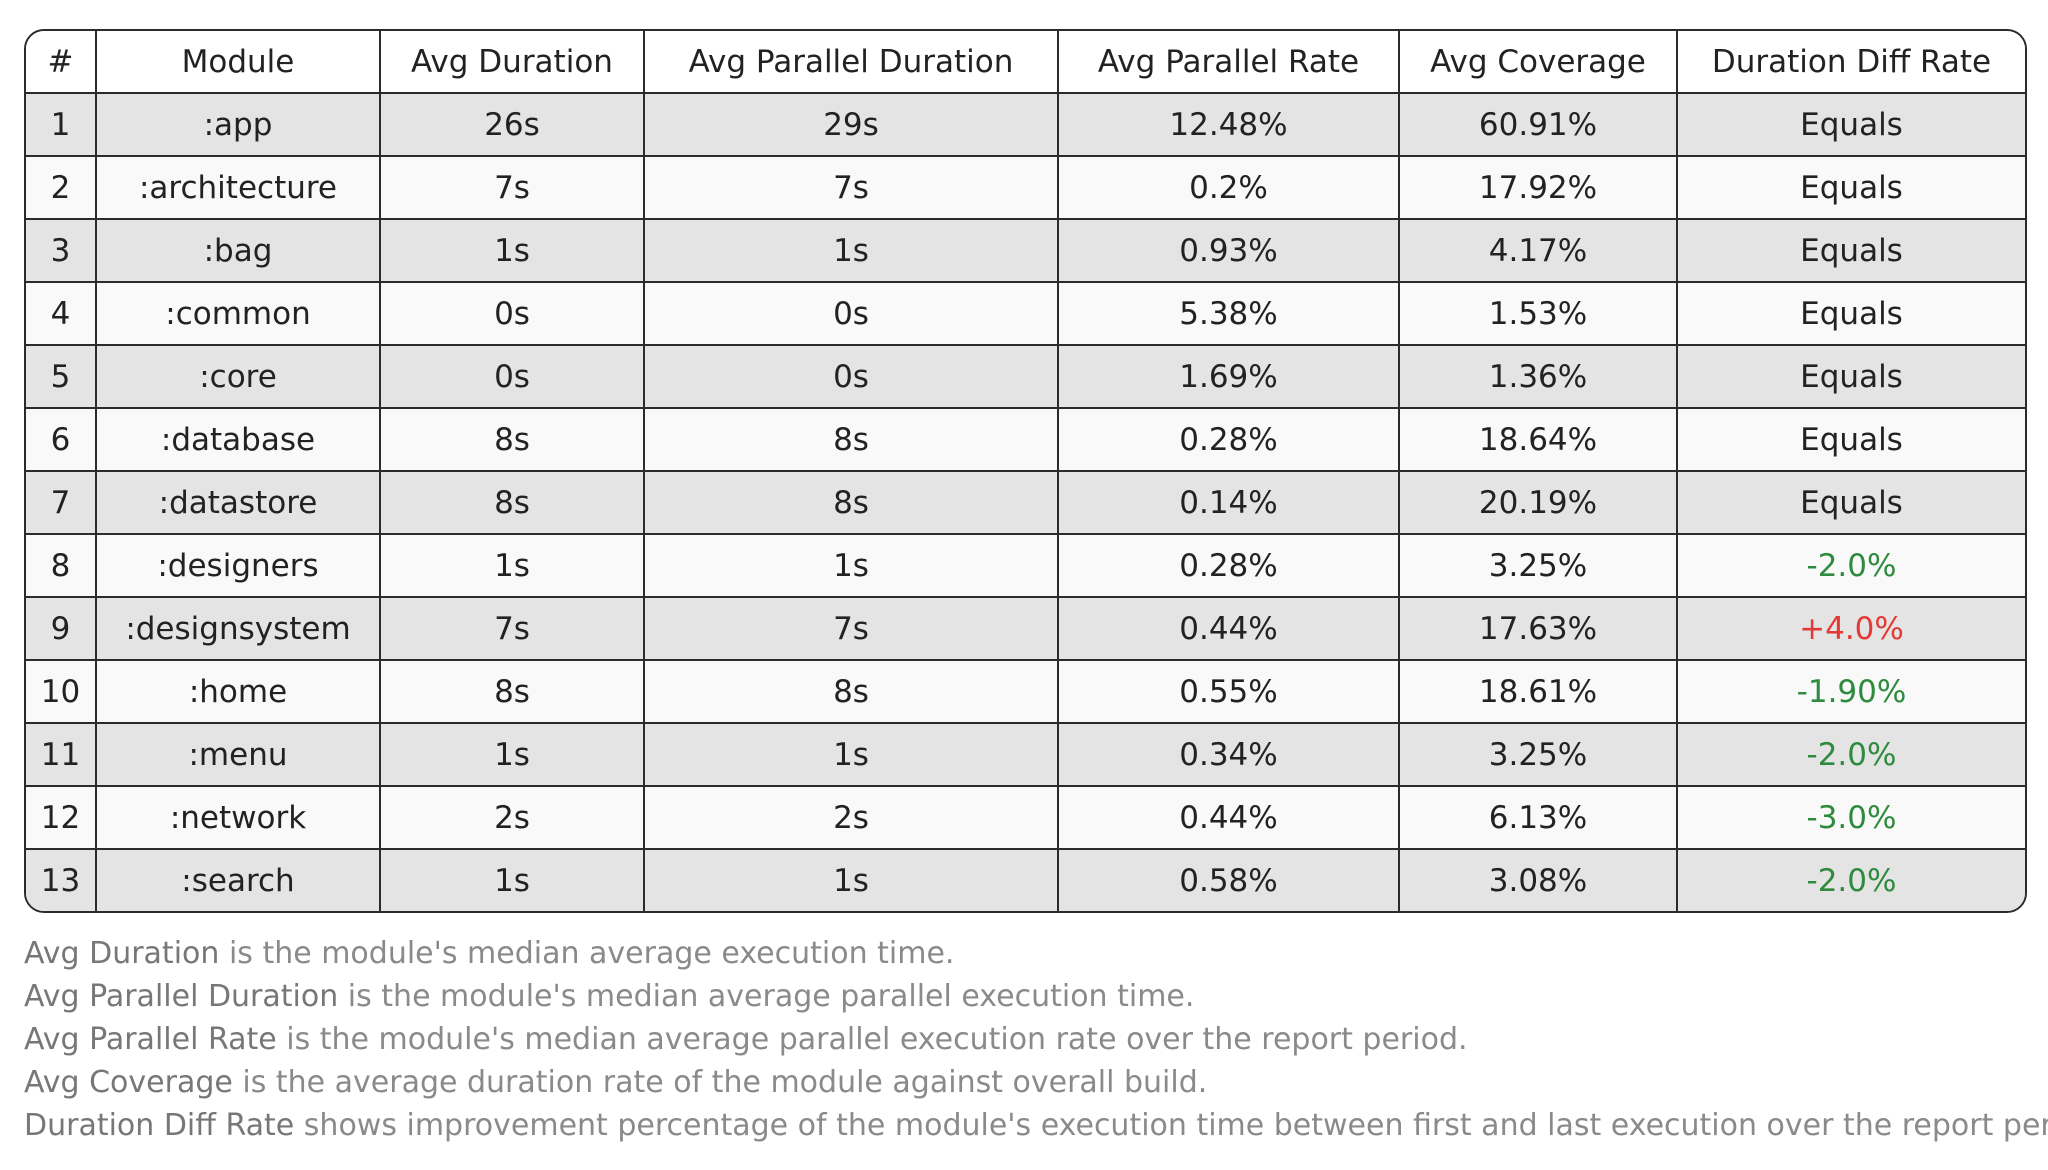 This screenshot has height=1170, width=2048. What do you see at coordinates (61, 629) in the screenshot?
I see `cell-index: 9` at bounding box center [61, 629].